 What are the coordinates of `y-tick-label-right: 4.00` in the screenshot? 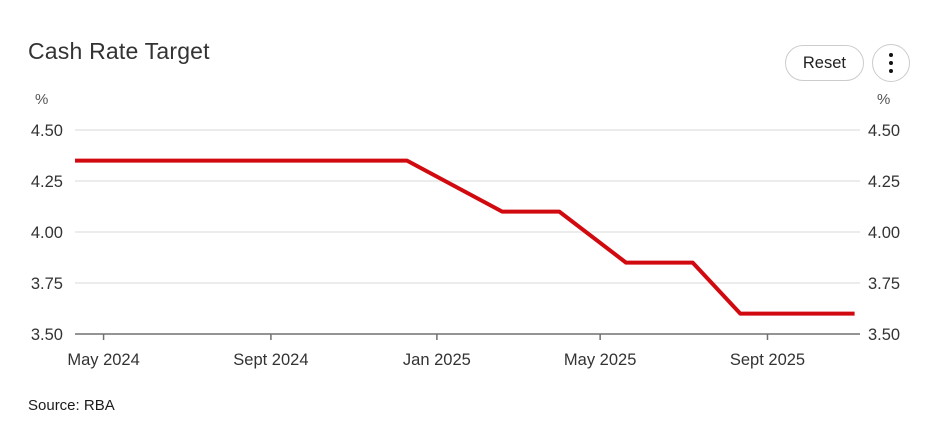 It's located at (884, 233).